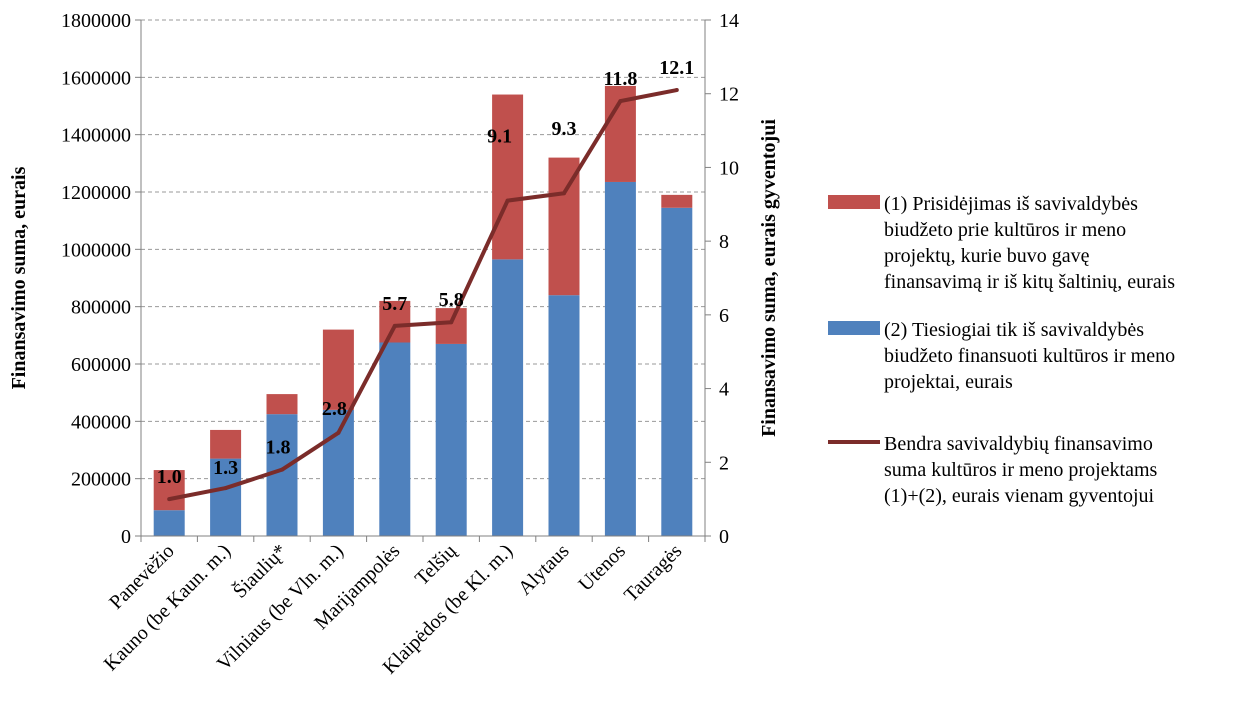 This screenshot has width=1252, height=711. Describe the element at coordinates (1005, 230) in the screenshot. I see `legend-label: biudžeto prie kultūros ir meno` at that location.